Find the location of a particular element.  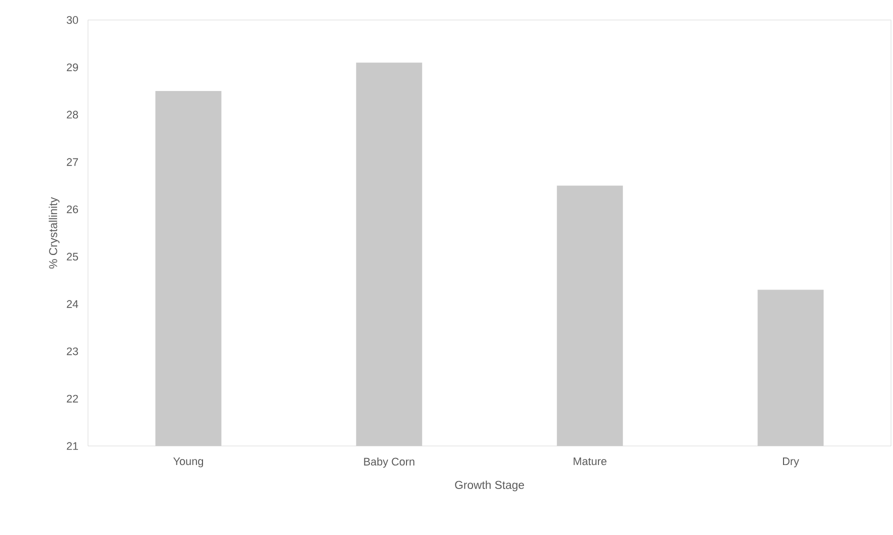

y-tick-label: 30 is located at coordinates (72, 20).